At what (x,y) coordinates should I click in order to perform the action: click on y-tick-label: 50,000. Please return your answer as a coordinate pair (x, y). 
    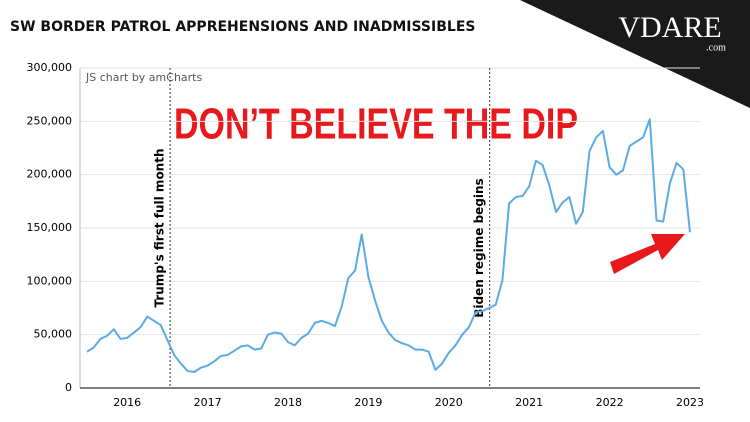
    Looking at the image, I should click on (53, 334).